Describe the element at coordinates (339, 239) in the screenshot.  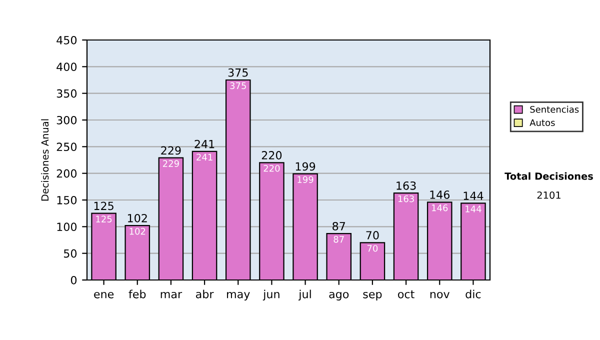
I see `data-label: 87` at that location.